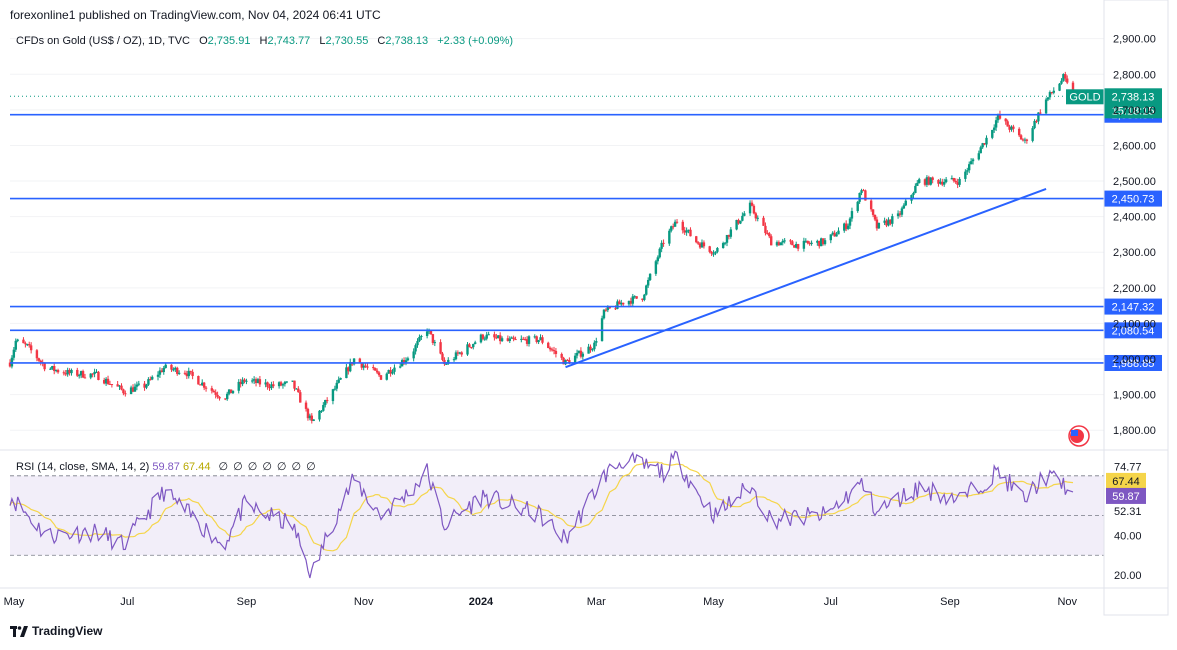 This screenshot has height=650, width=1177. Describe the element at coordinates (831, 602) in the screenshot. I see `time-tick-label: Jul` at that location.